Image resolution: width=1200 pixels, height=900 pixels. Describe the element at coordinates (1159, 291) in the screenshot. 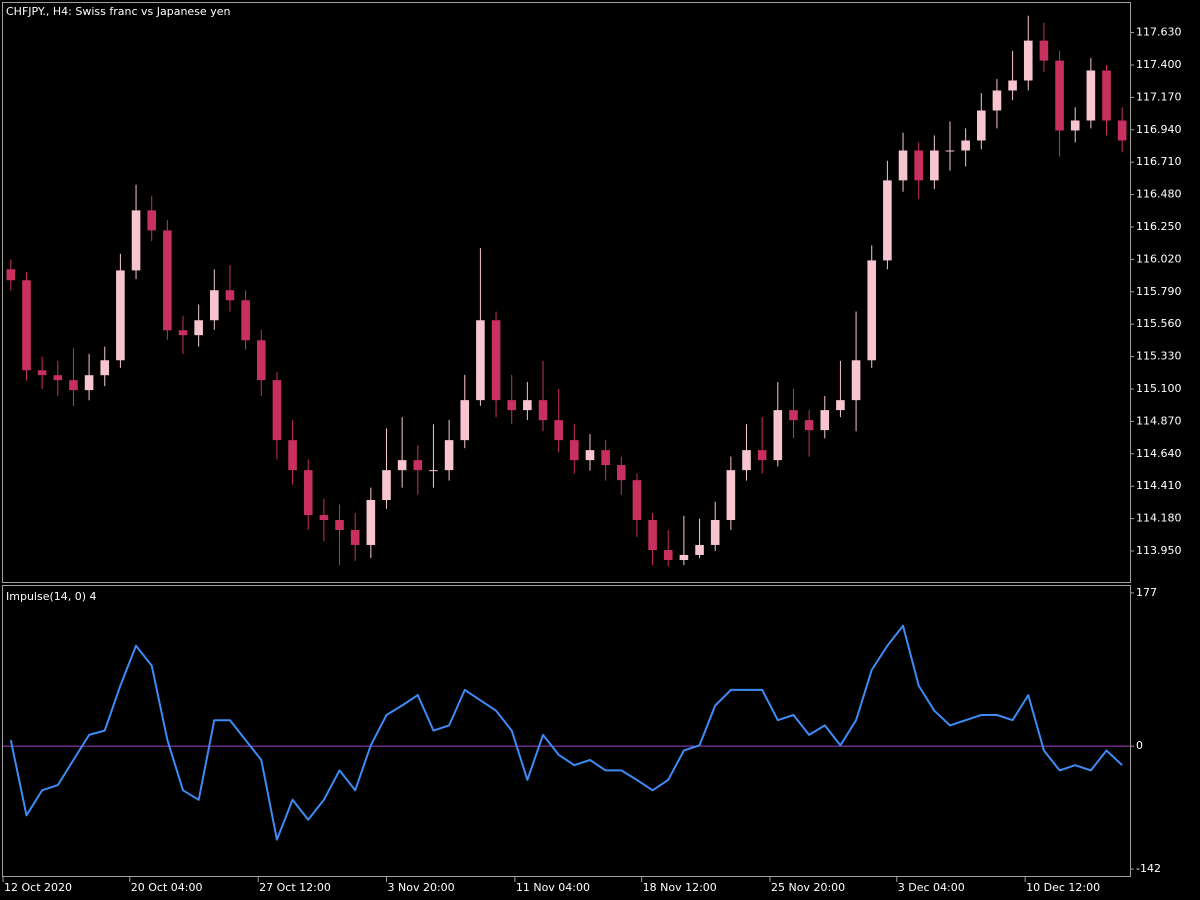

I see `y-tick-label: 115.790` at that location.